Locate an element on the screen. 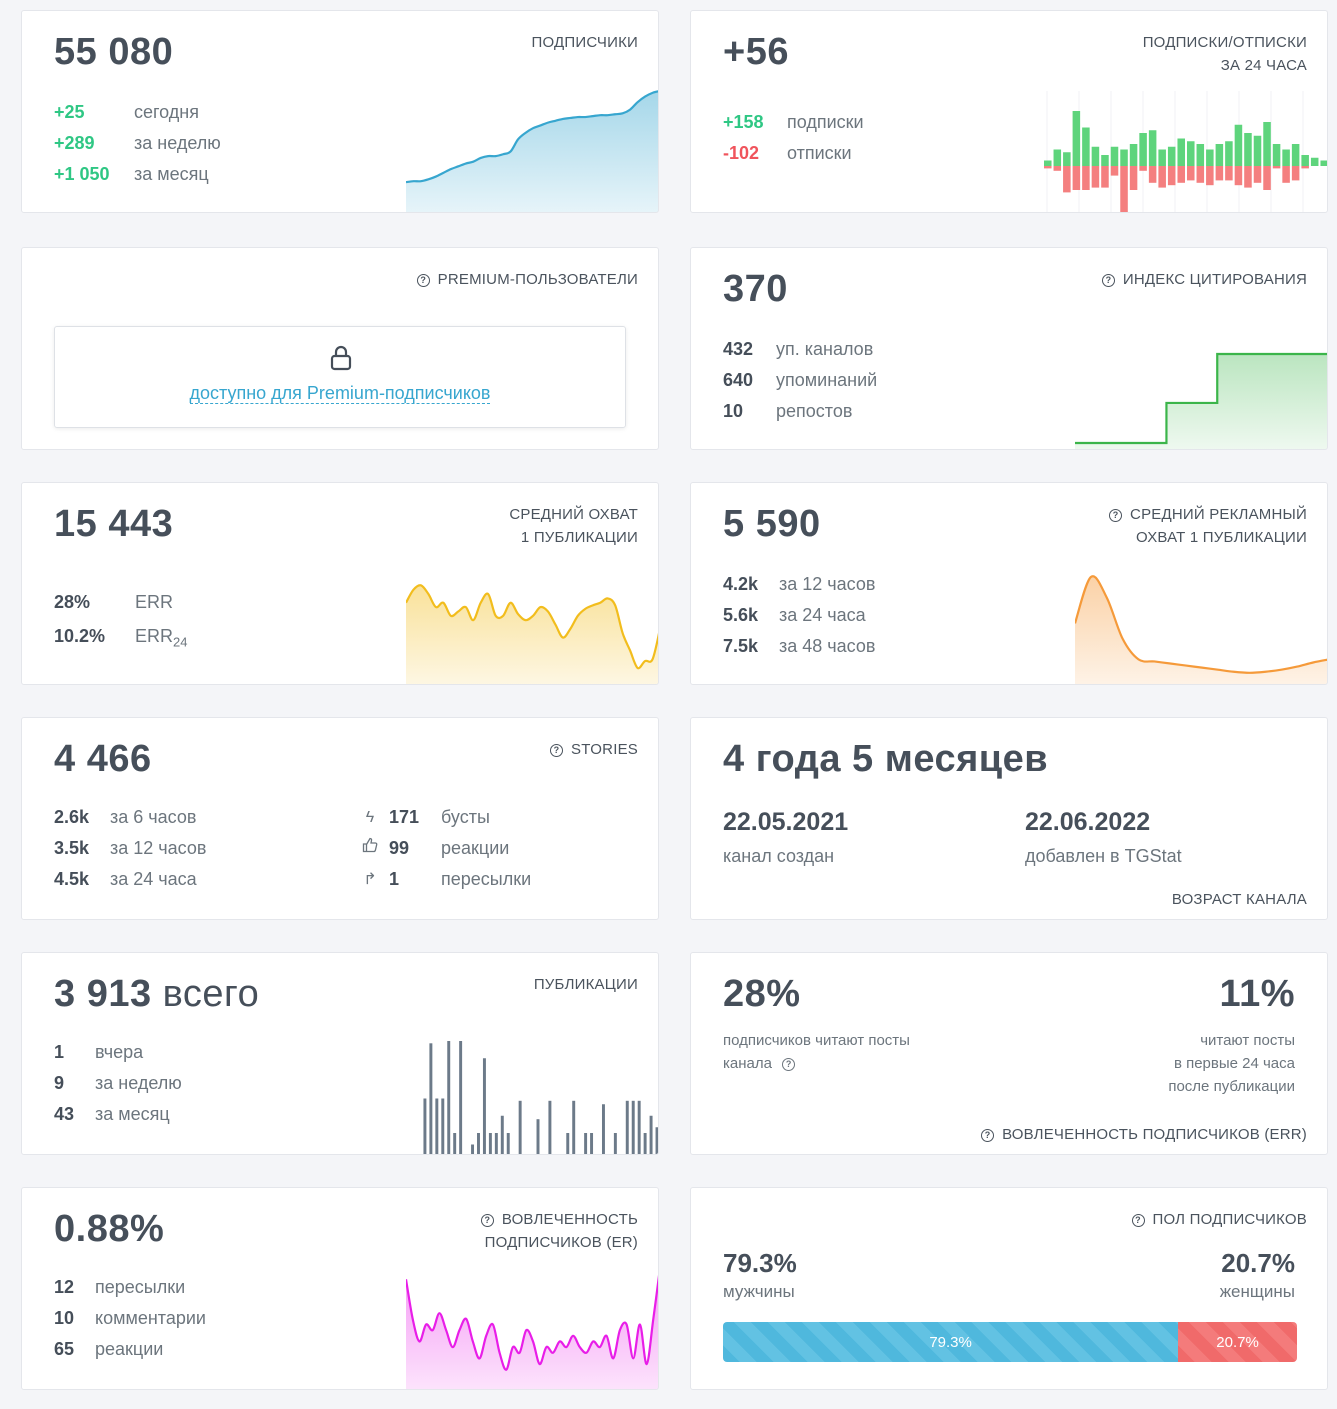 The width and height of the screenshot is (1337, 1409). list-item: 28% ERR is located at coordinates (120, 602).